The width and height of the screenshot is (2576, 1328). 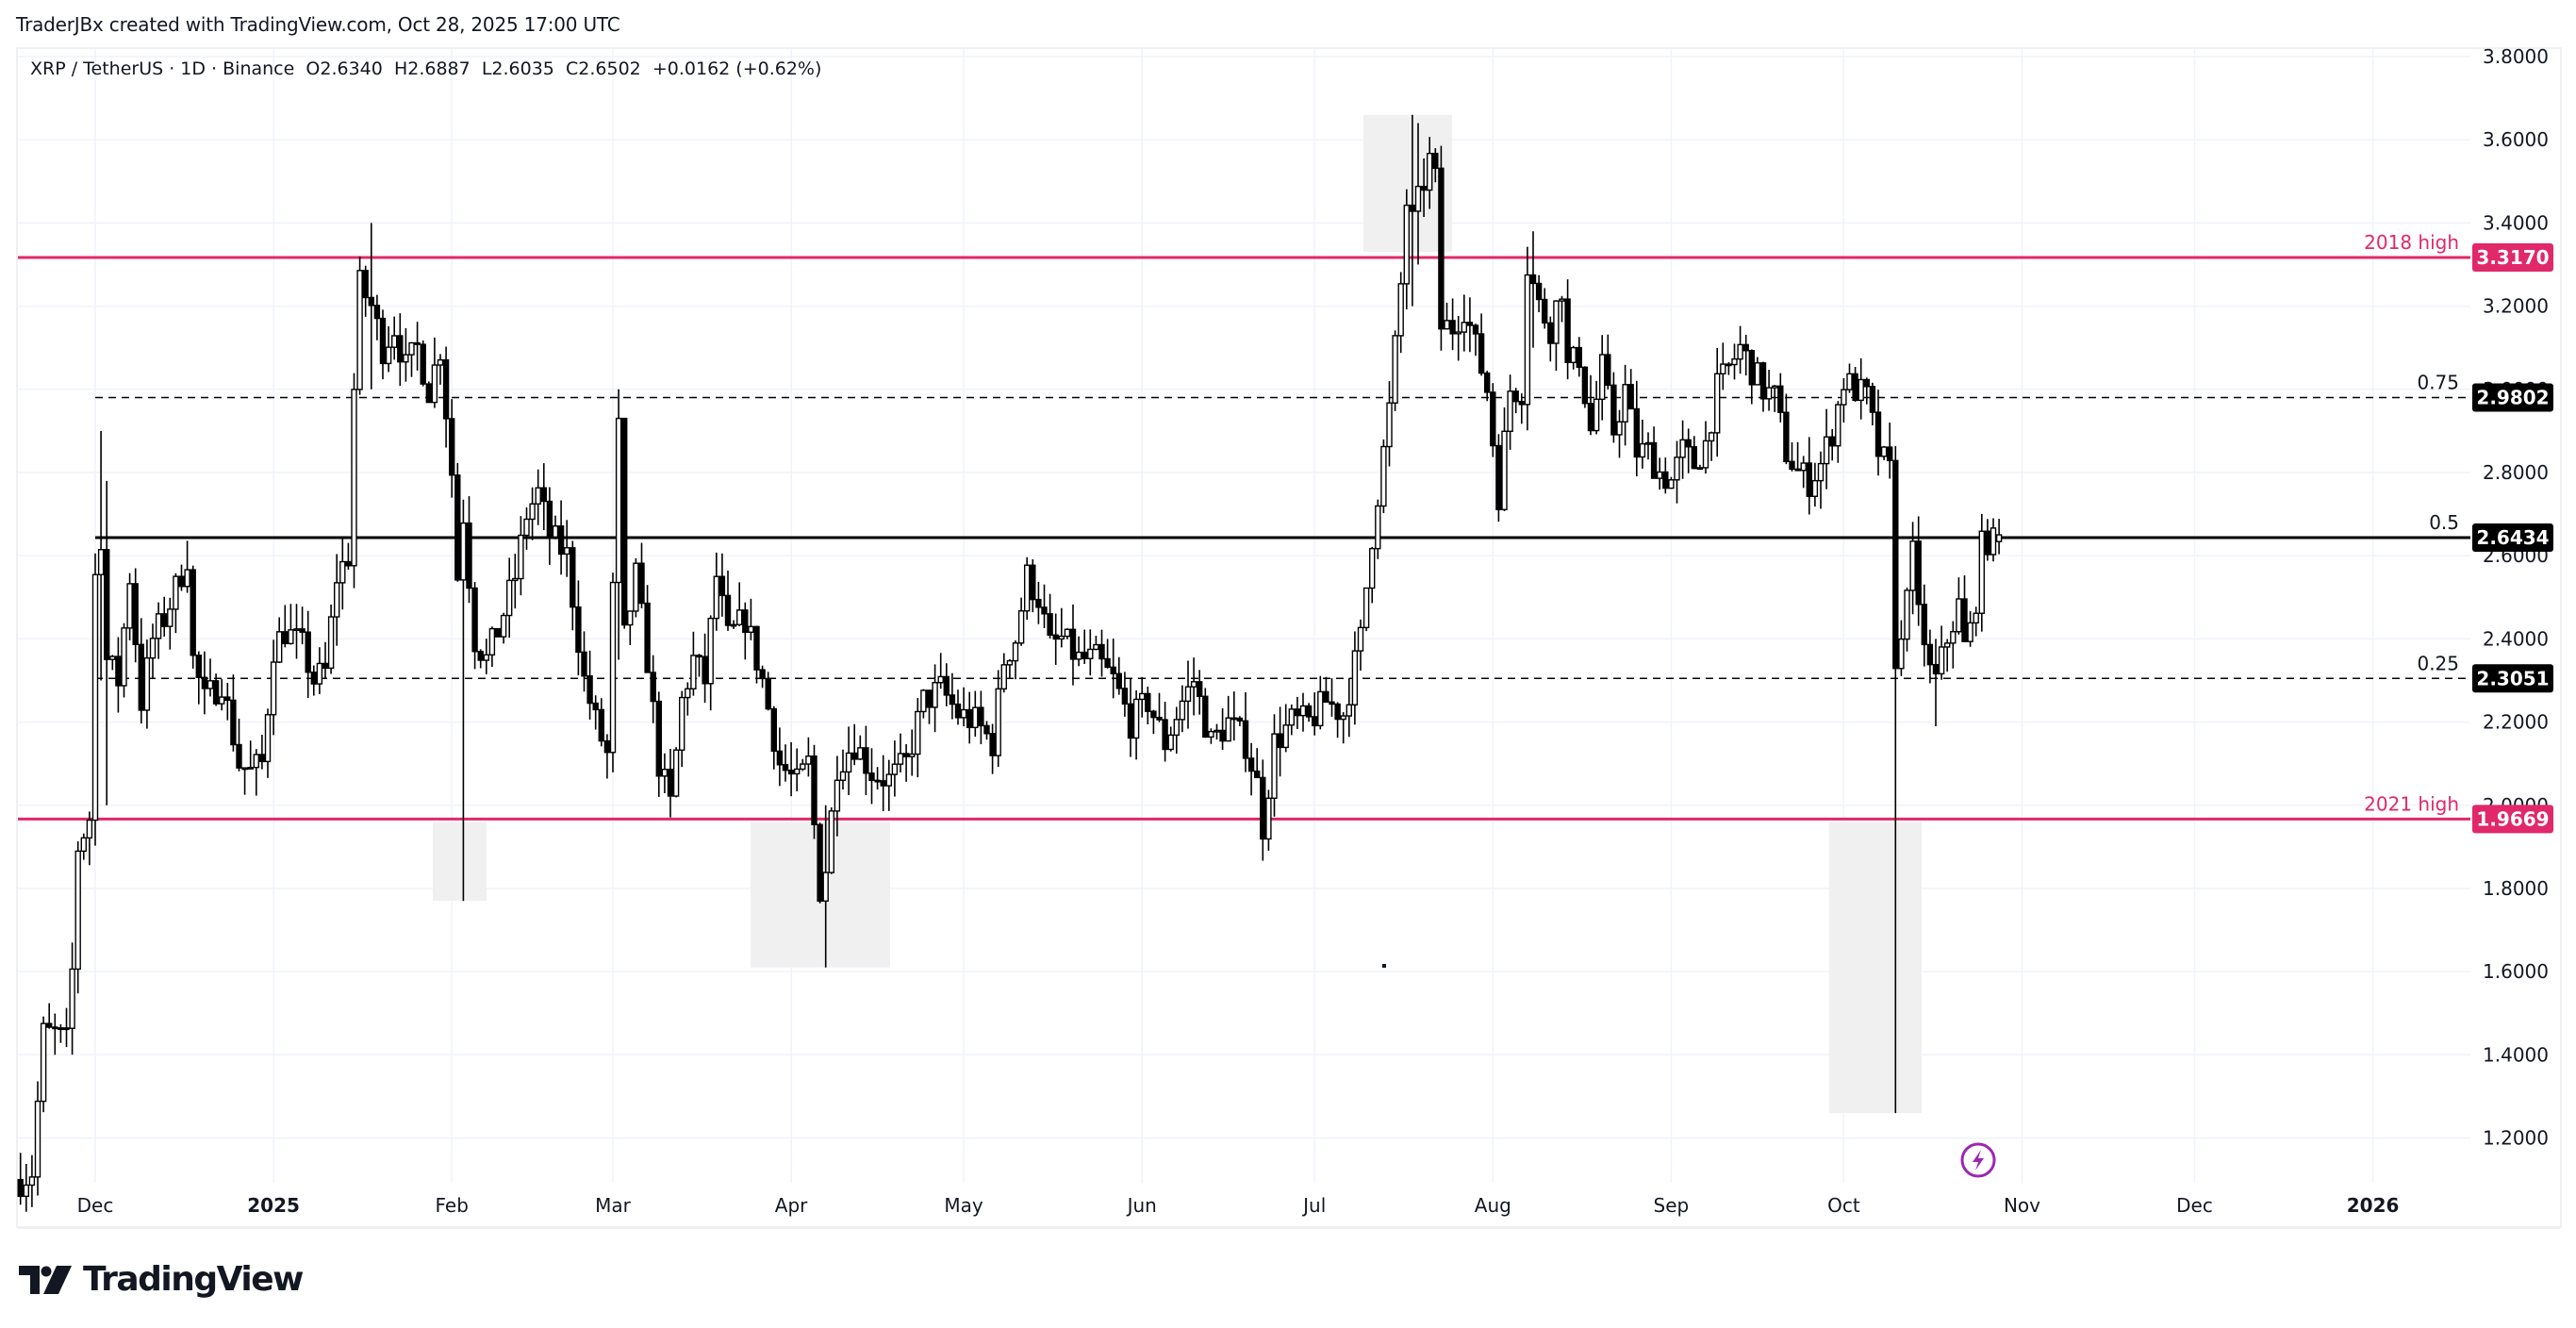 What do you see at coordinates (273, 1206) in the screenshot?
I see `time-tick-label: 2025` at bounding box center [273, 1206].